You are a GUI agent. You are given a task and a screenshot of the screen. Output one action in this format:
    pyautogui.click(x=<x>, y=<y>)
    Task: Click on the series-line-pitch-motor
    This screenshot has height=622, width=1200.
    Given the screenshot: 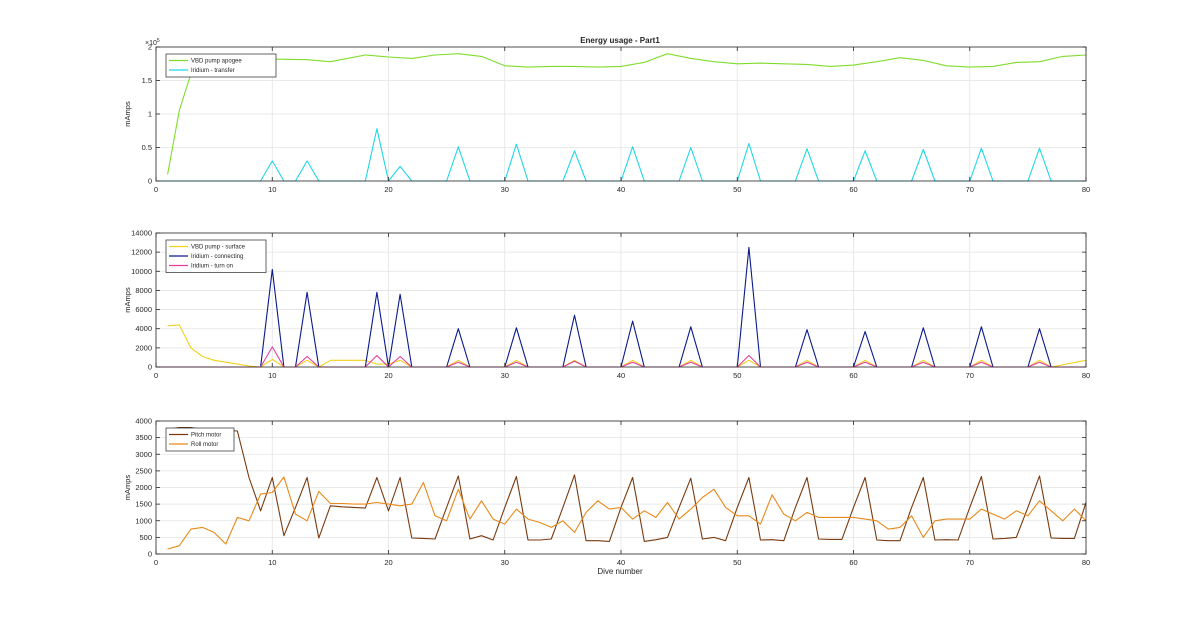 What is the action you would take?
    pyautogui.click(x=627, y=484)
    